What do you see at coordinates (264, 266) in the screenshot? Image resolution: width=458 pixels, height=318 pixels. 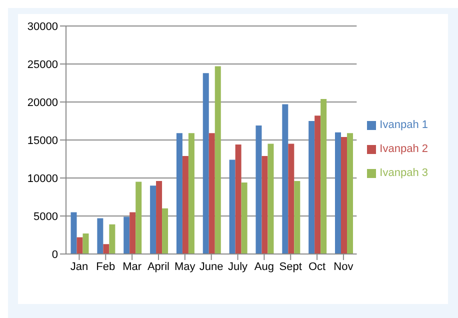 I see `x-tick-label: Aug` at bounding box center [264, 266].